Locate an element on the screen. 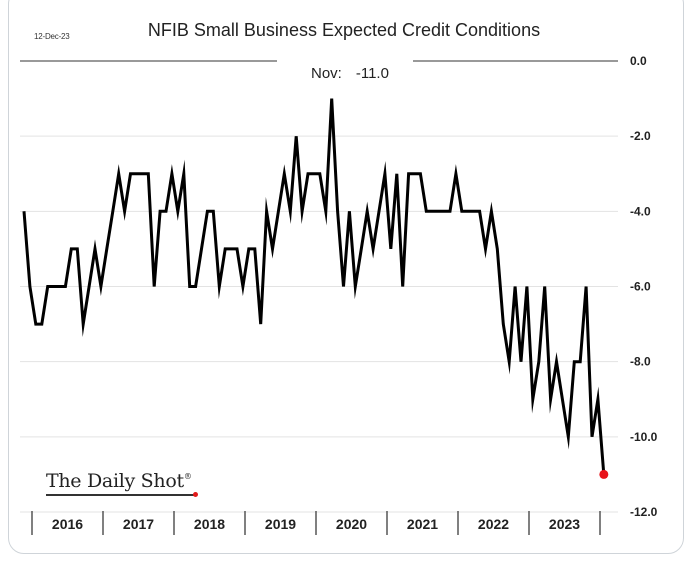 Image resolution: width=694 pixels, height=569 pixels. y-tick-label: -4.0 is located at coordinates (640, 211).